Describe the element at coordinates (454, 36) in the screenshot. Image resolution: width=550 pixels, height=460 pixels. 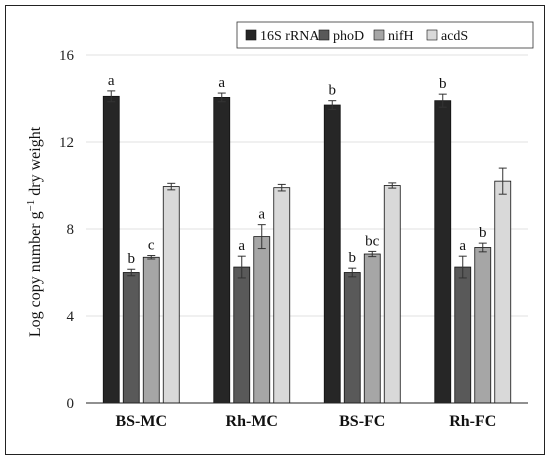
I see `legend-label-3: acdS` at that location.